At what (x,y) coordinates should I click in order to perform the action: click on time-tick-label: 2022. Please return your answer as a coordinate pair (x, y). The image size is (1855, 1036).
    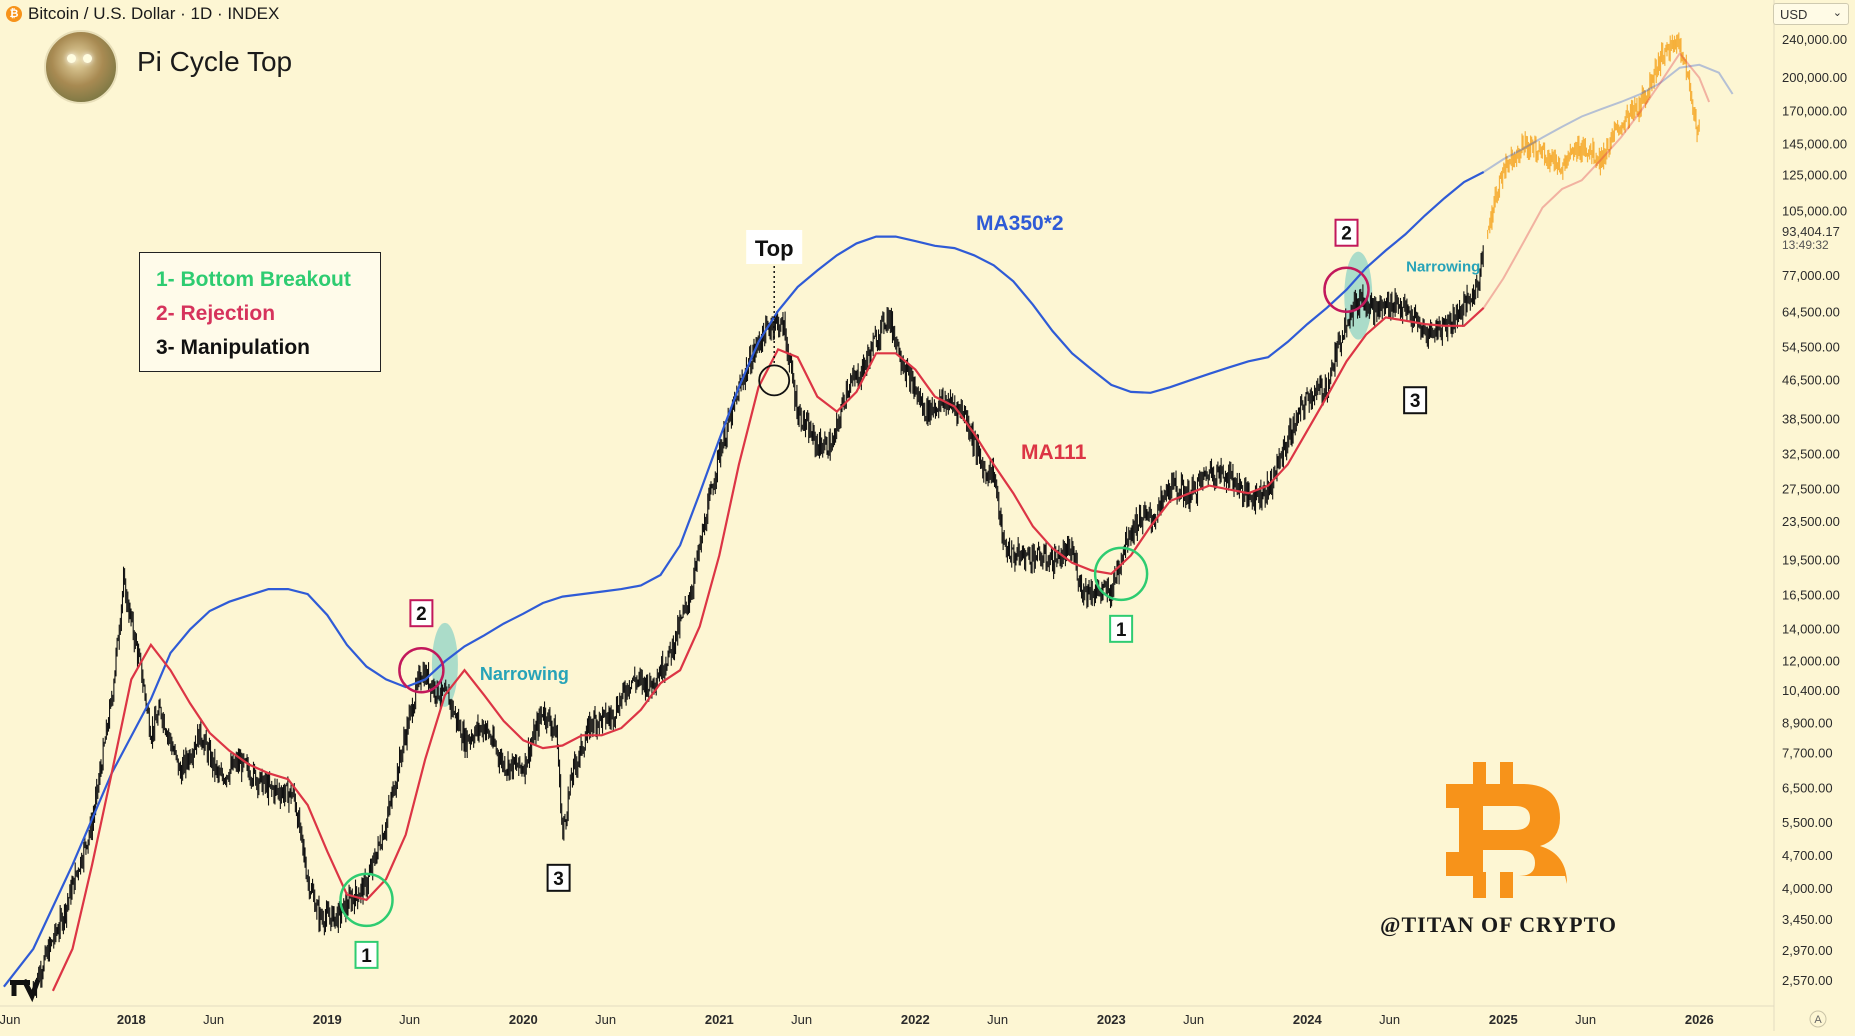
    Looking at the image, I should click on (915, 1019).